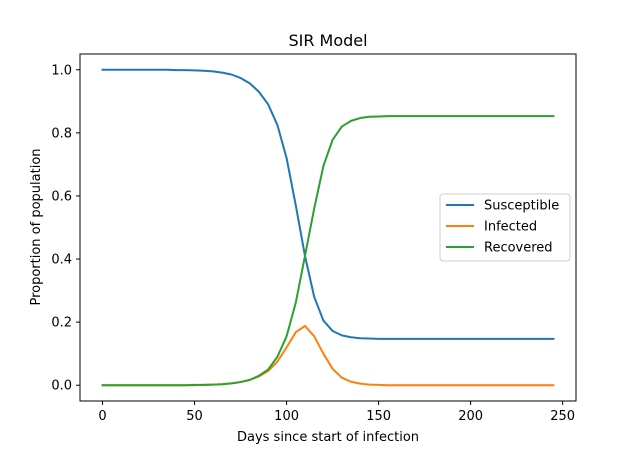  Describe the element at coordinates (61, 386) in the screenshot. I see `y-tick-label: 0.0` at that location.